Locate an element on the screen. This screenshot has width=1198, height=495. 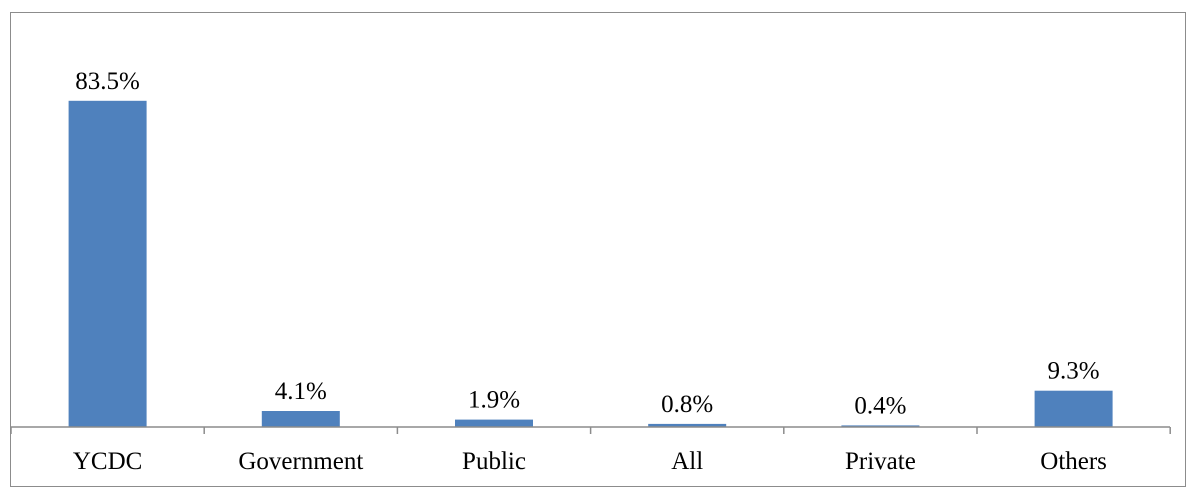
bar-private is located at coordinates (880, 426).